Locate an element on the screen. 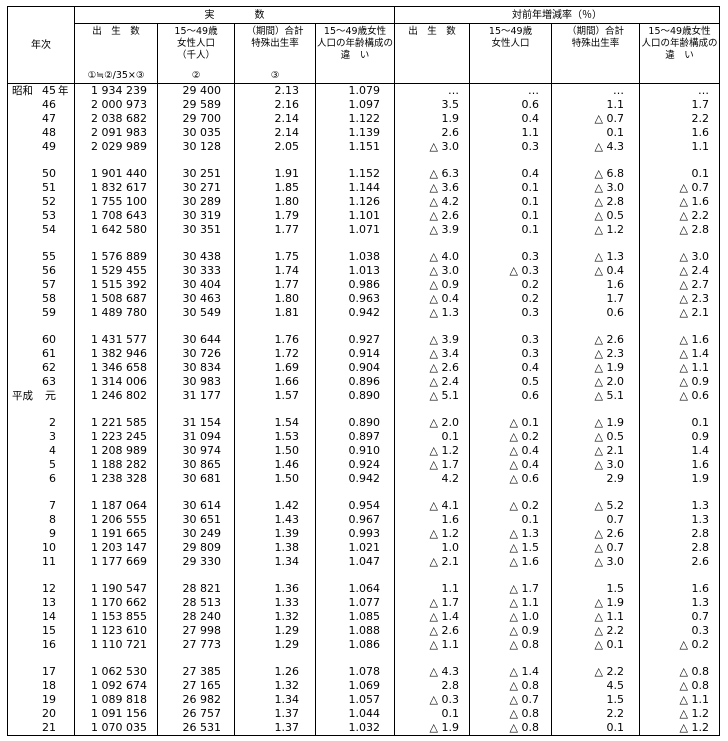 This screenshot has height=741, width=728. population-rate-cell: △ 1.4 is located at coordinates (510, 672).